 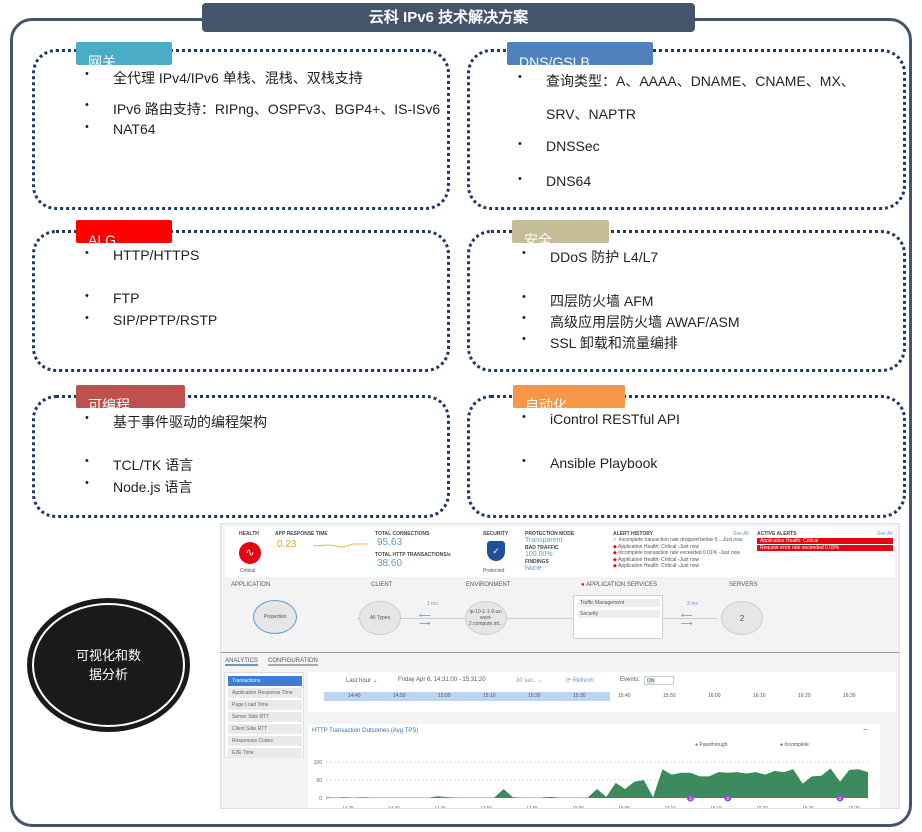 I want to click on range-select: Last hour ⌄, so click(x=362, y=681).